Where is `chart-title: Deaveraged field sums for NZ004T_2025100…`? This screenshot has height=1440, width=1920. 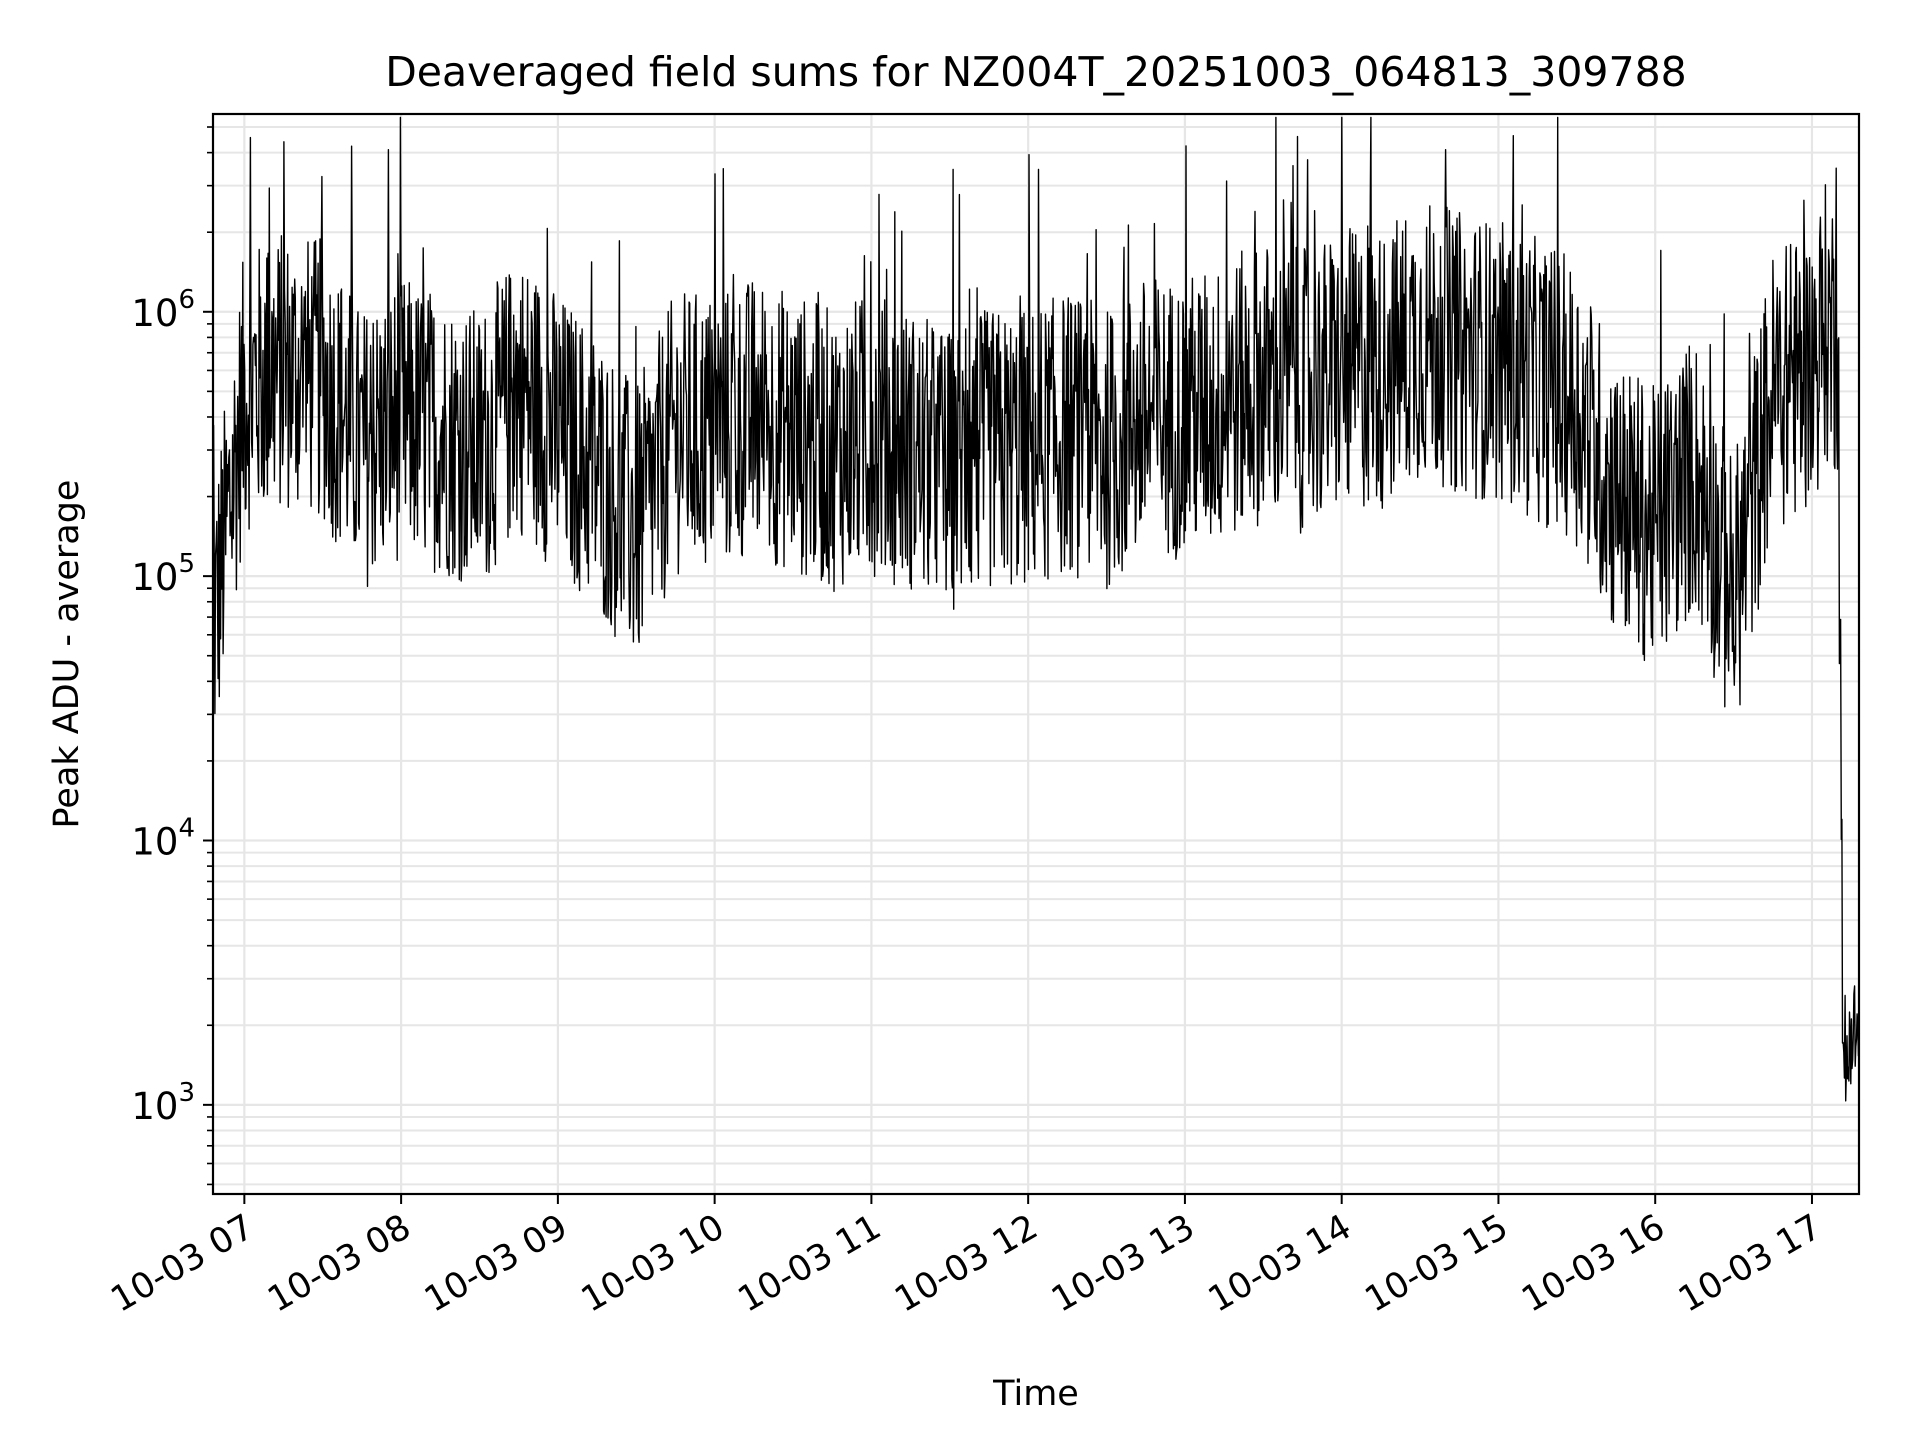
chart-title: Deaveraged field sums for NZ004T_2025100… is located at coordinates (1036, 72).